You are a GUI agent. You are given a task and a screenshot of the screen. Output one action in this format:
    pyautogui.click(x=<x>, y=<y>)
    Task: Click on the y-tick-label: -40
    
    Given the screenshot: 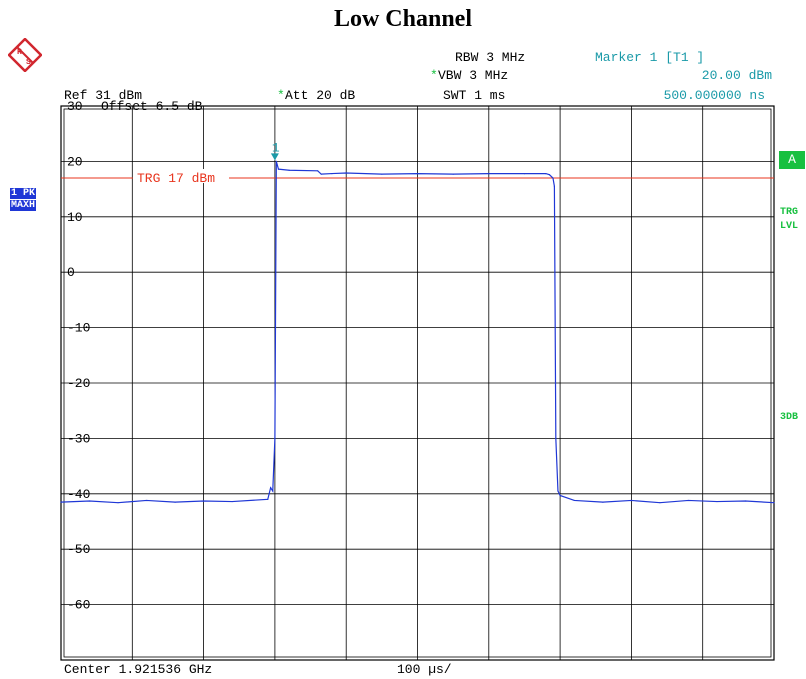 What is the action you would take?
    pyautogui.click(x=78, y=494)
    